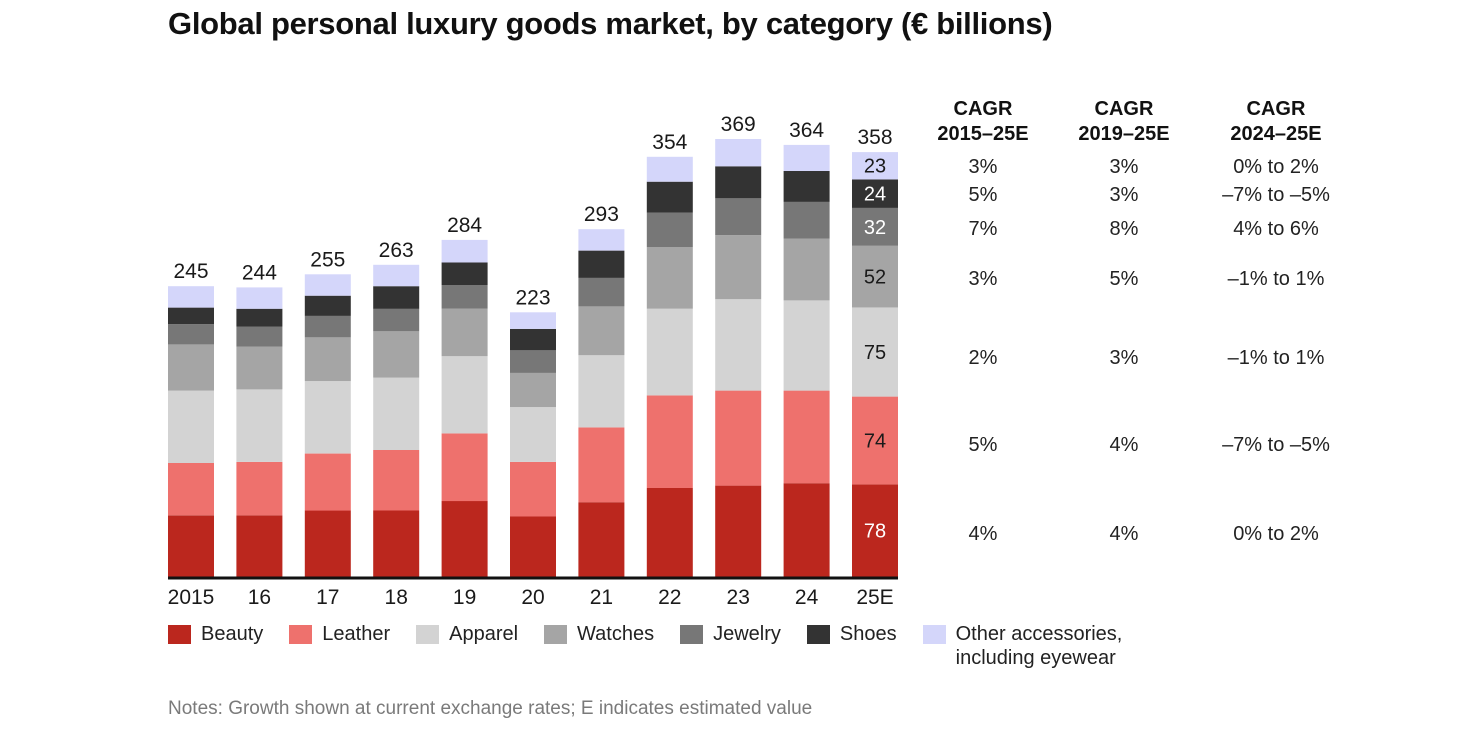 Image resolution: width=1472 pixels, height=734 pixels. Describe the element at coordinates (259, 597) in the screenshot. I see `x-tick-label: 16` at that location.